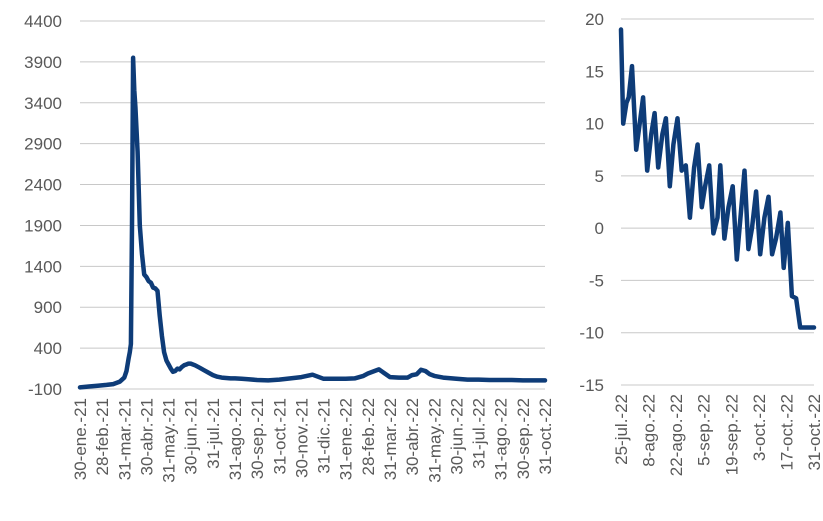 The image size is (823, 521). Describe the element at coordinates (124, 439) in the screenshot. I see `left-x-tick-label: 31-mar.-21` at that location.